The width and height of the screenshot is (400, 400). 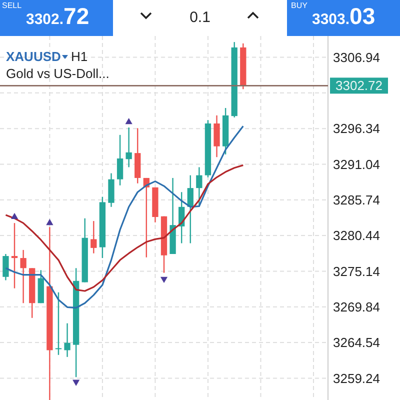 I want to click on y-tick-label: 3275.14, so click(x=356, y=271).